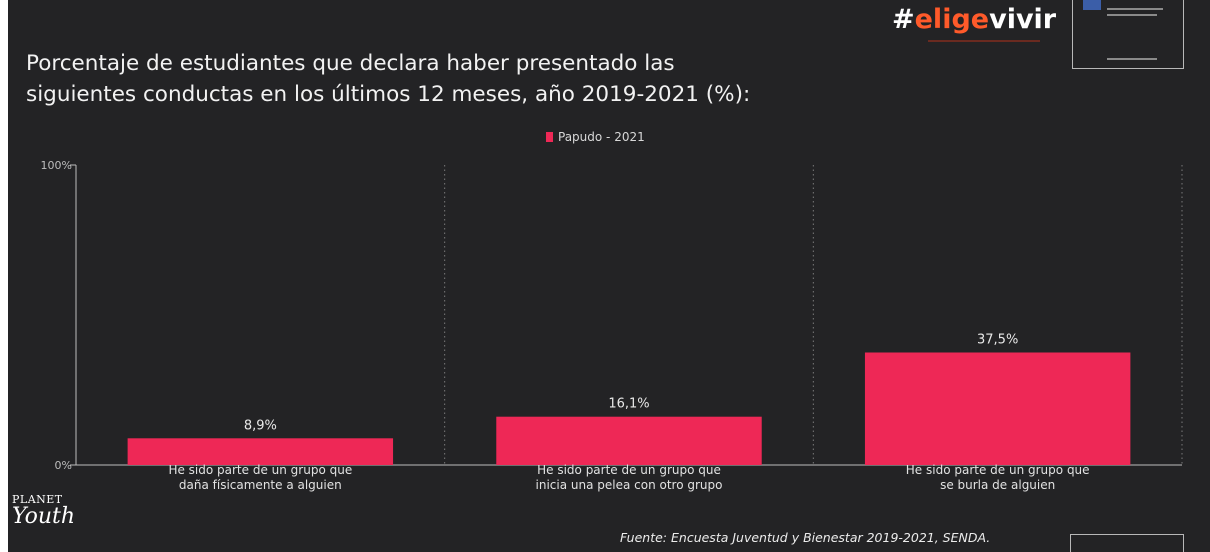  Describe the element at coordinates (628, 404) in the screenshot. I see `data-label: 16,1%` at that location.